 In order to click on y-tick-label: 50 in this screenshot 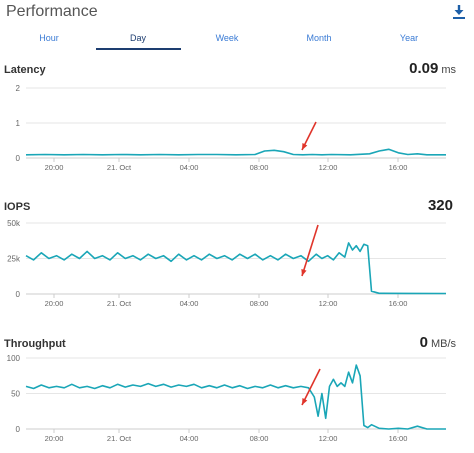, I will do `click(15, 394)`.